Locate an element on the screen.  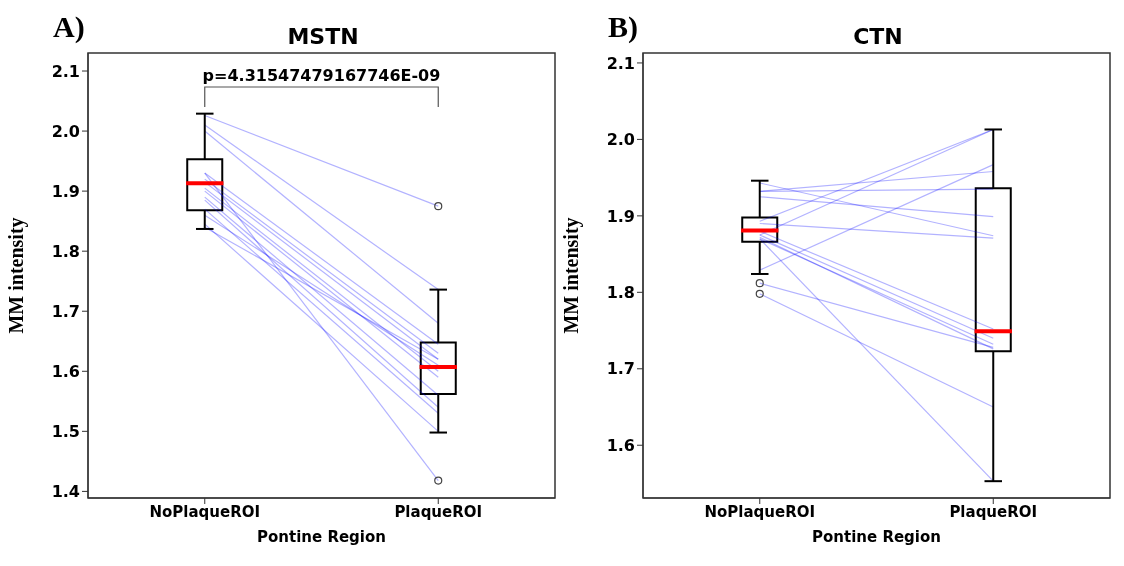
chart-title: MSTN is located at coordinates (323, 36).